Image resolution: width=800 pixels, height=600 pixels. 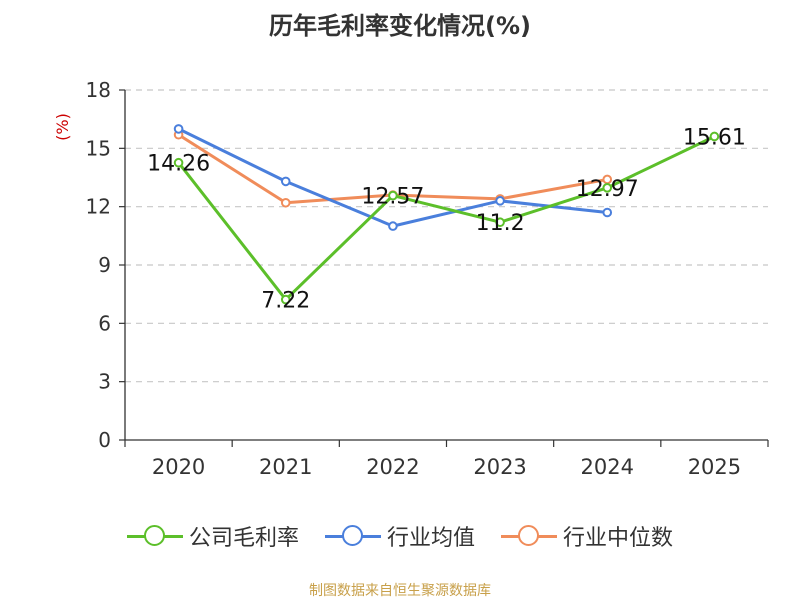 What do you see at coordinates (104, 382) in the screenshot?
I see `y-tick-label: 3` at bounding box center [104, 382].